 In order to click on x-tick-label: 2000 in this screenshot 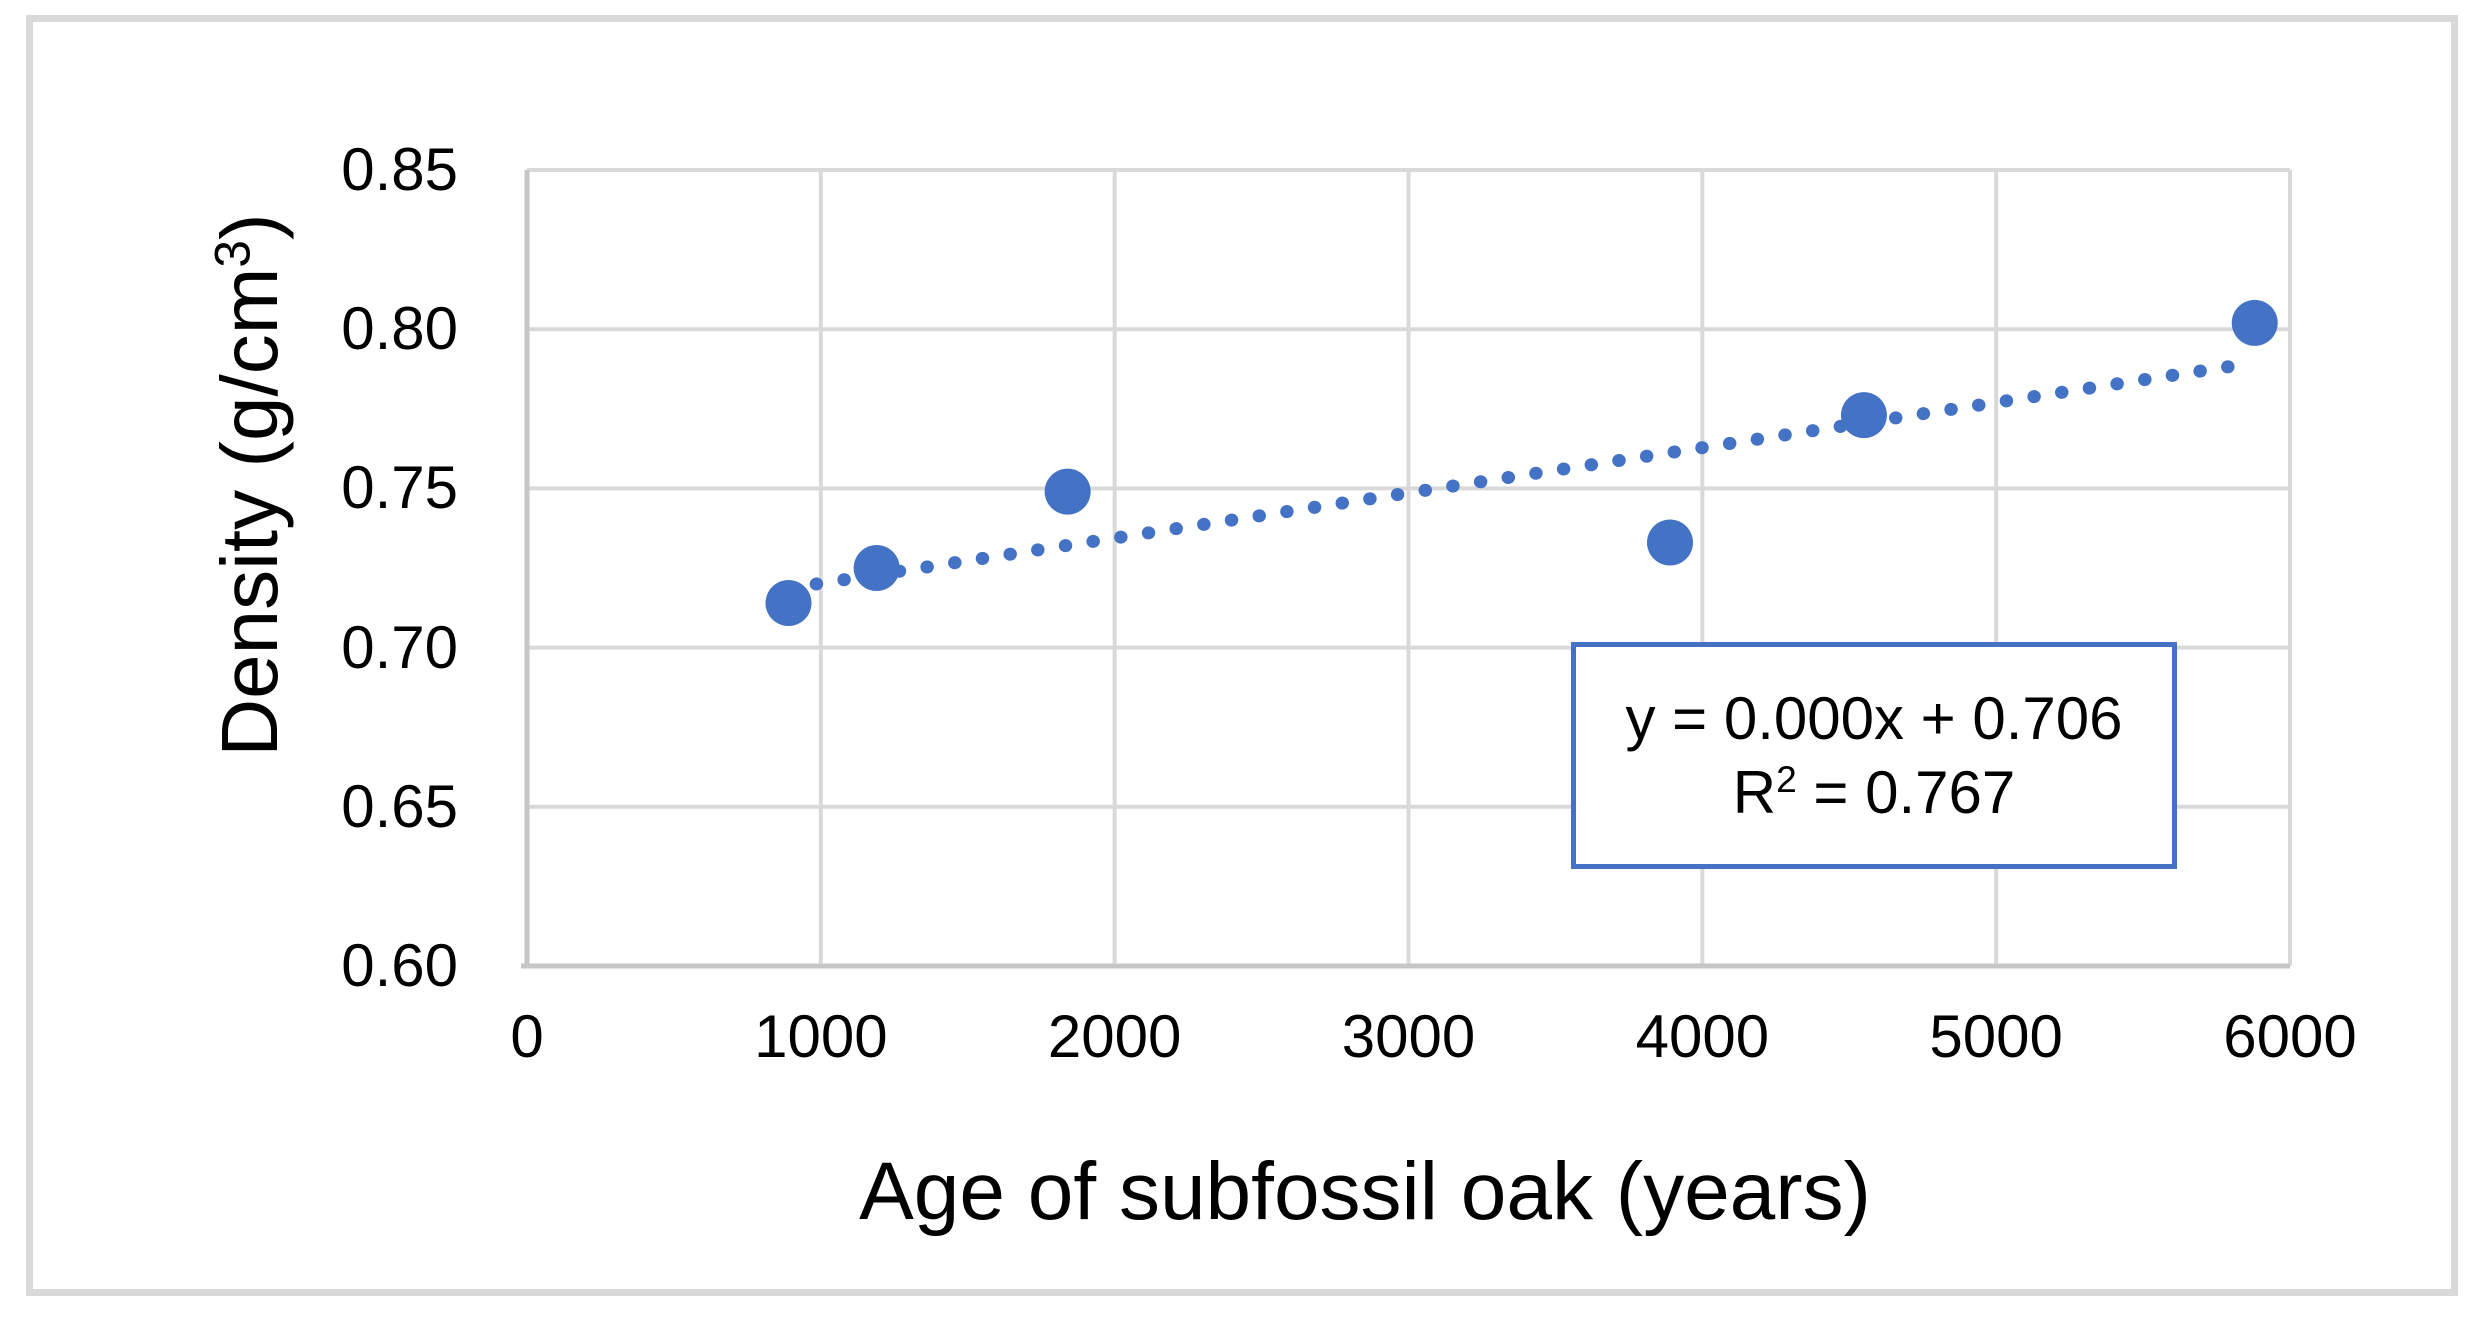, I will do `click(1114, 1036)`.